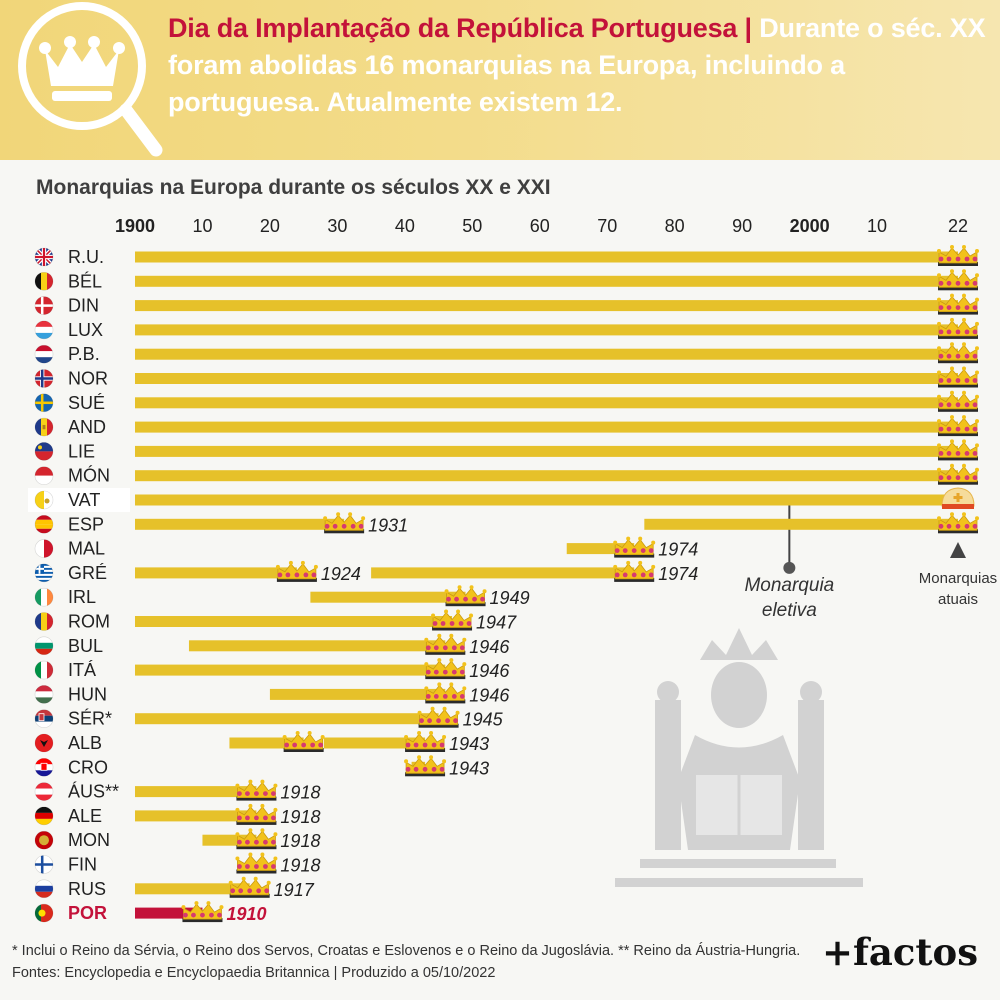 This screenshot has width=1000, height=1000. Describe the element at coordinates (177, 791) in the screenshot. I see `row-at: ÁUS** 1918` at that location.